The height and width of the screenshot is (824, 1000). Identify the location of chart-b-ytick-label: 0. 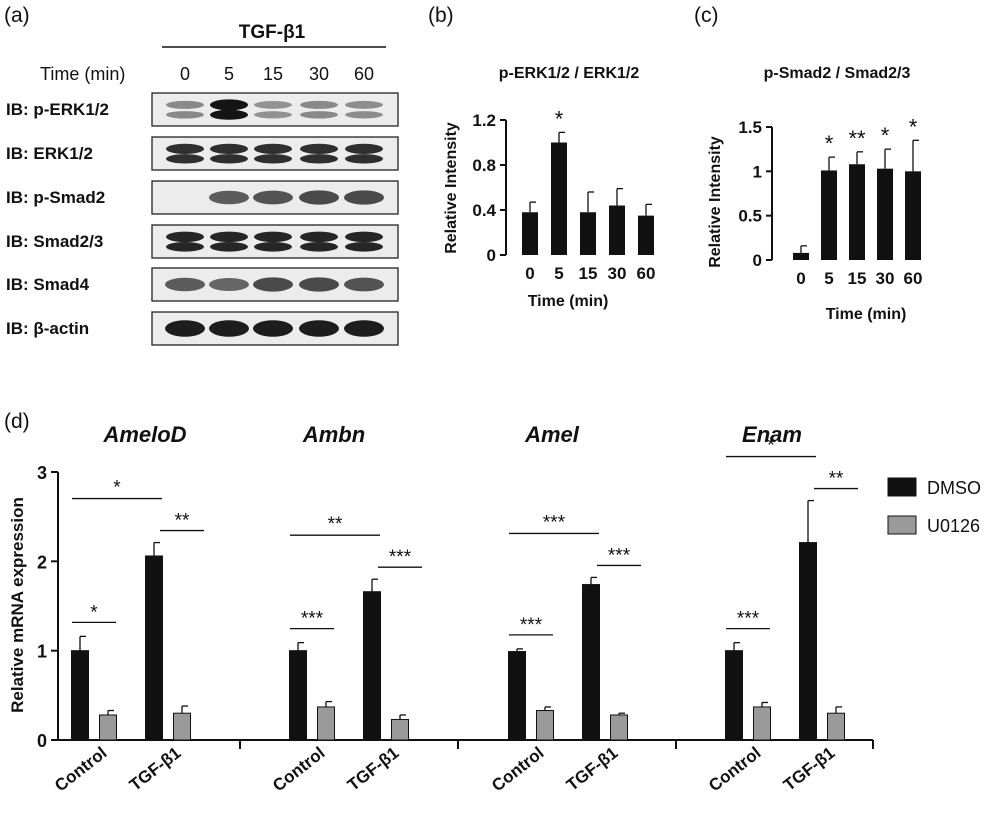
(491, 255).